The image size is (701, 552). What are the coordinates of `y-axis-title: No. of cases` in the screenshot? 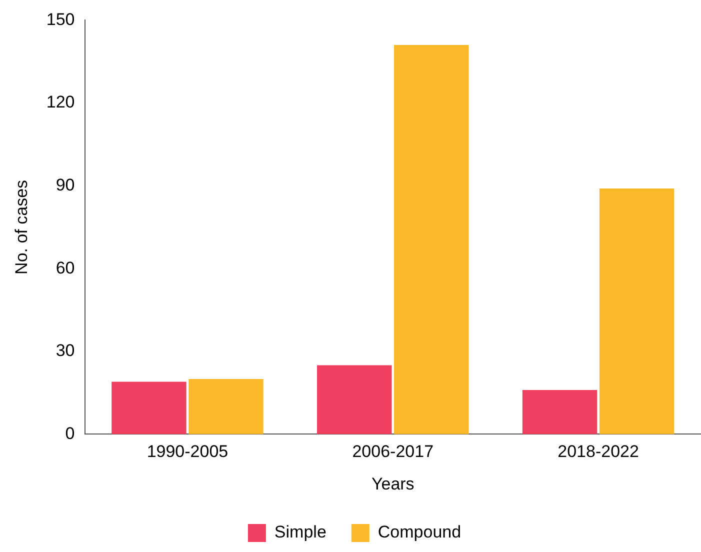 It's located at (21, 227).